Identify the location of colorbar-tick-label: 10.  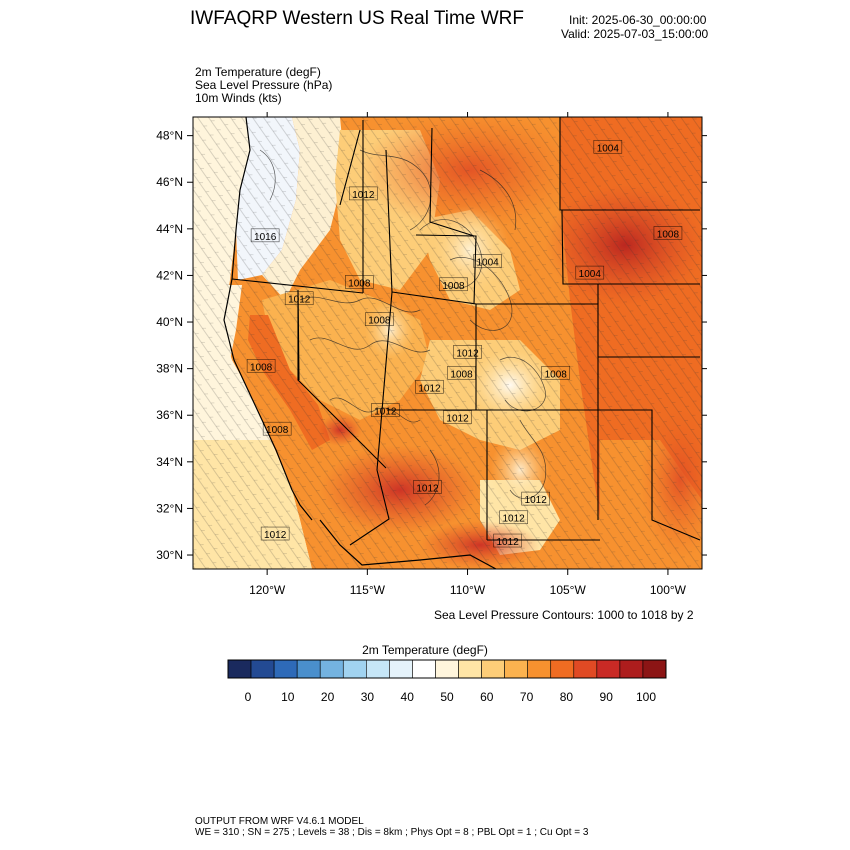
(288, 697).